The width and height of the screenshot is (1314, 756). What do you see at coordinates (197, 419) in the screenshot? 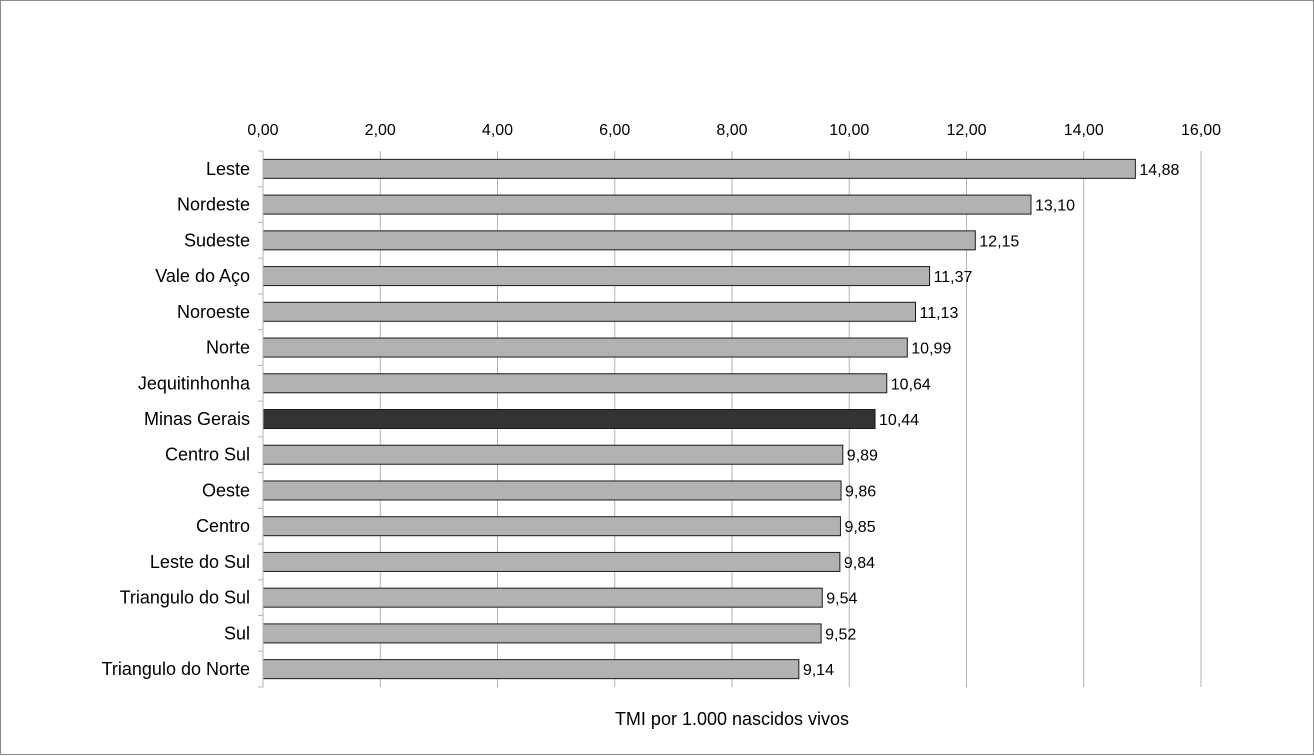
I see `category-label: Minas Gerais` at bounding box center [197, 419].